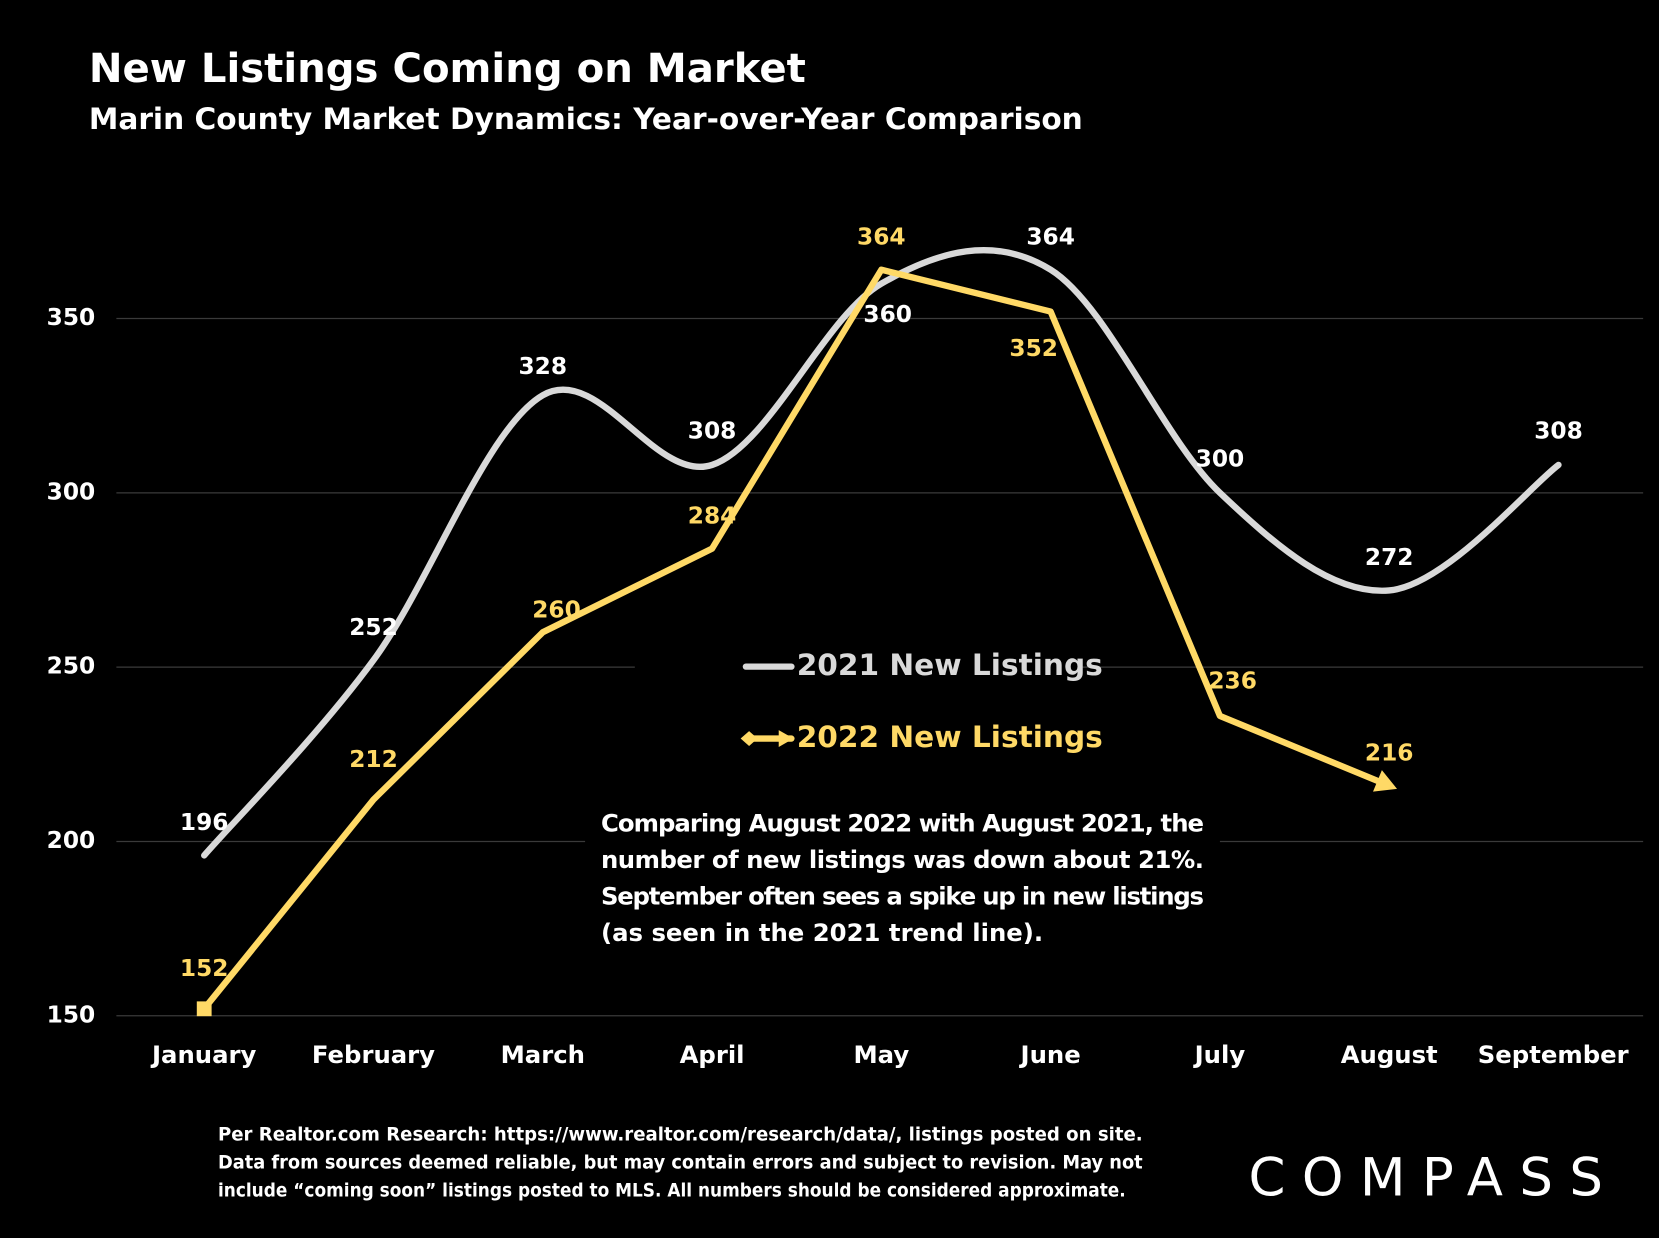 Image resolution: width=1659 pixels, height=1238 pixels. What do you see at coordinates (1389, 557) in the screenshot?
I see `data-label: 272` at bounding box center [1389, 557].